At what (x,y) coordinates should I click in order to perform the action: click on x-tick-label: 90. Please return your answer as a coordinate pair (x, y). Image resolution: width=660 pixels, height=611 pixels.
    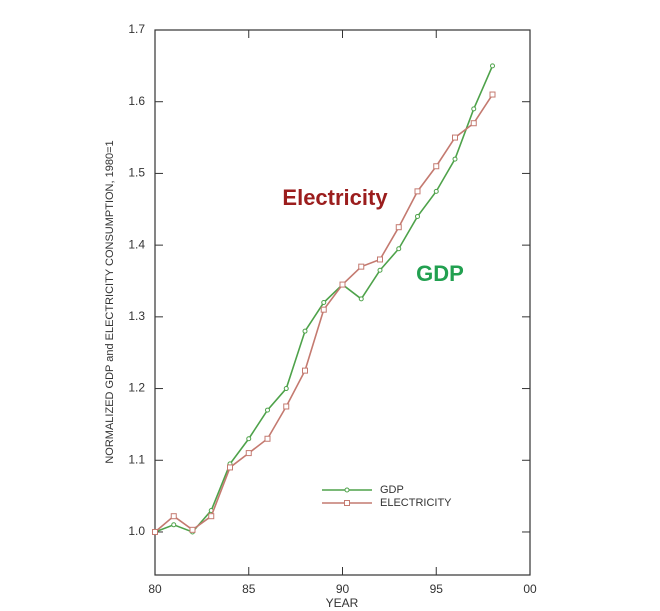
    Looking at the image, I should click on (343, 589).